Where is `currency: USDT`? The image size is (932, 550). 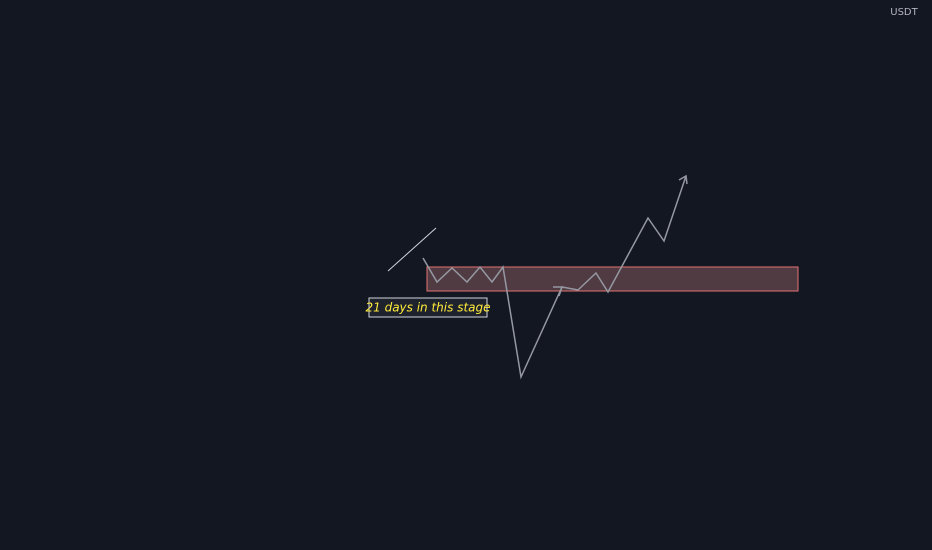
currency: USDT is located at coordinates (904, 12).